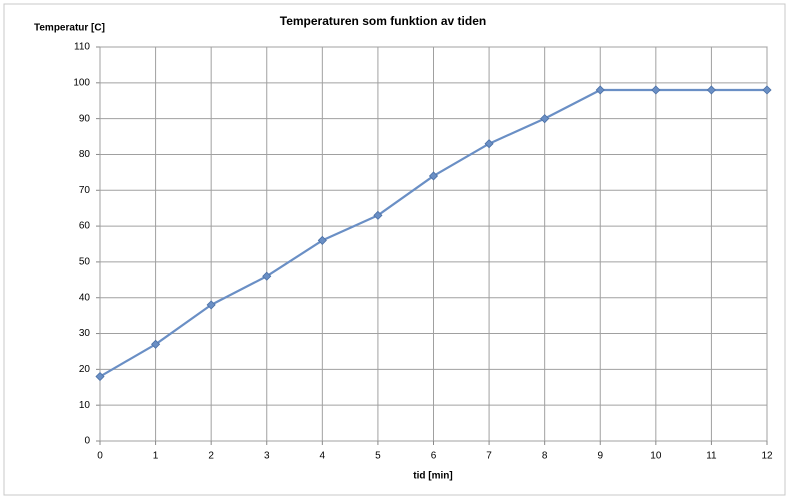 This screenshot has width=790, height=500. What do you see at coordinates (656, 456) in the screenshot?
I see `x-tick-label: 10` at bounding box center [656, 456].